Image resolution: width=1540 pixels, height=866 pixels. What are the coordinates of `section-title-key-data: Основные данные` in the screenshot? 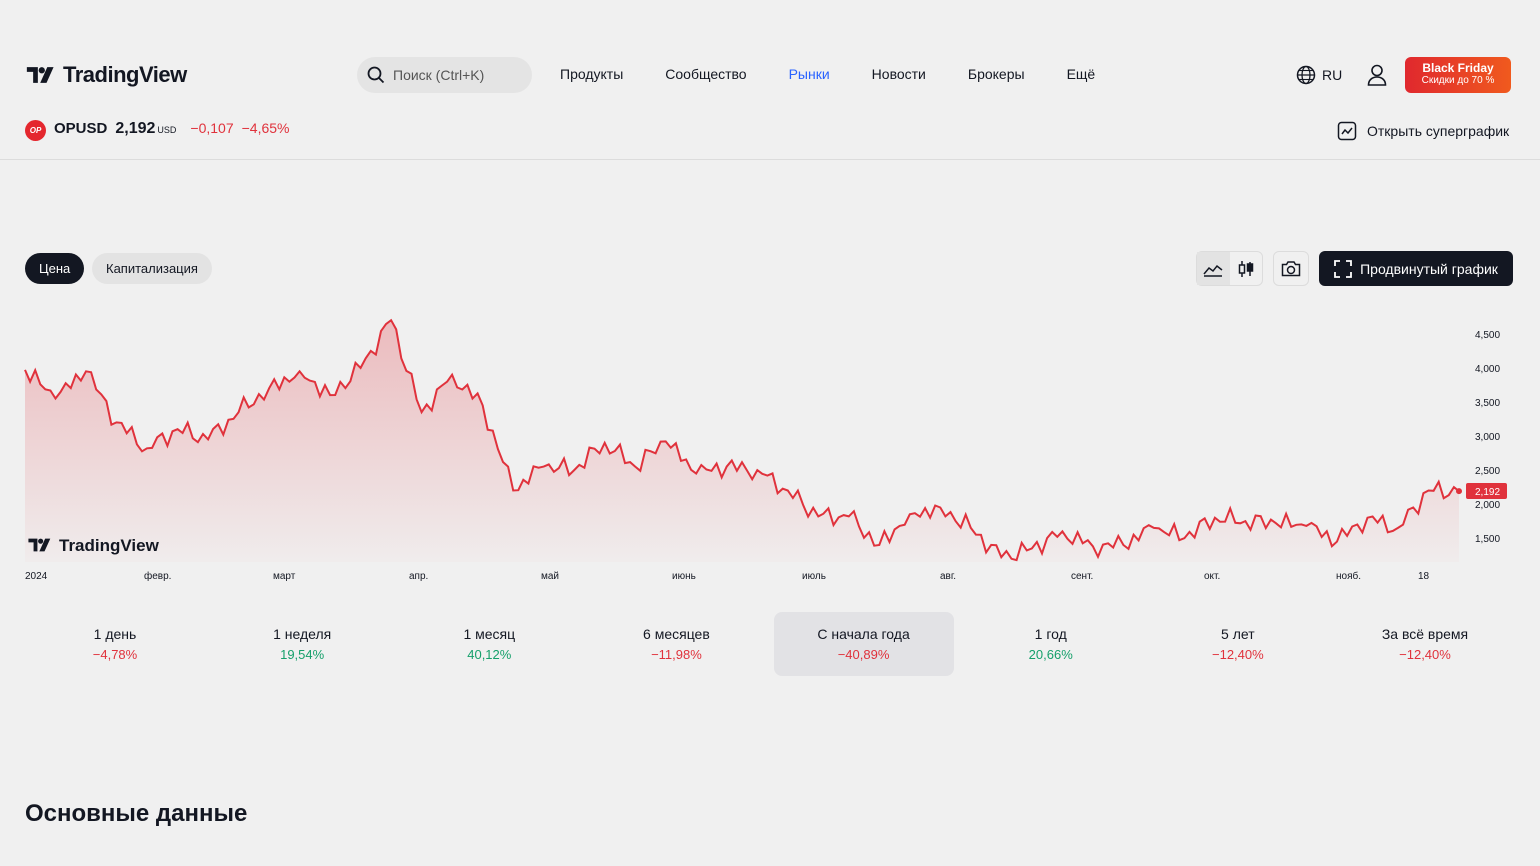 It's located at (136, 813).